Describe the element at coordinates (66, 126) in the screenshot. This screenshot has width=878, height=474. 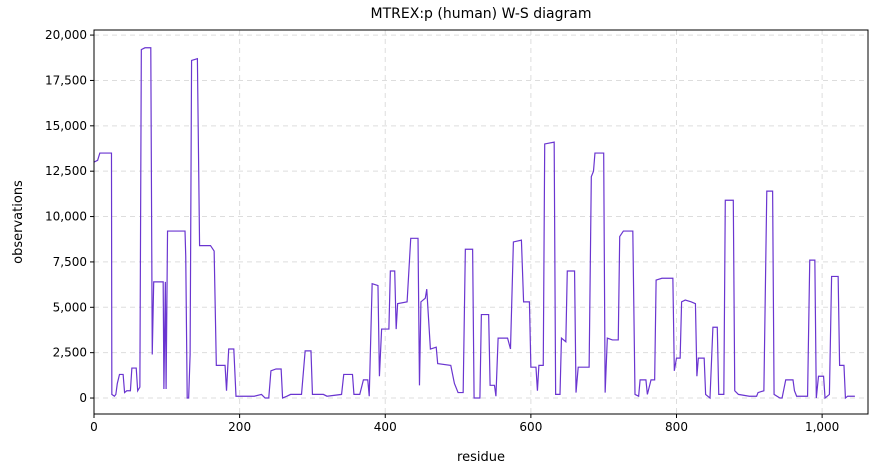
I see `y-tick-label: 15,000` at that location.